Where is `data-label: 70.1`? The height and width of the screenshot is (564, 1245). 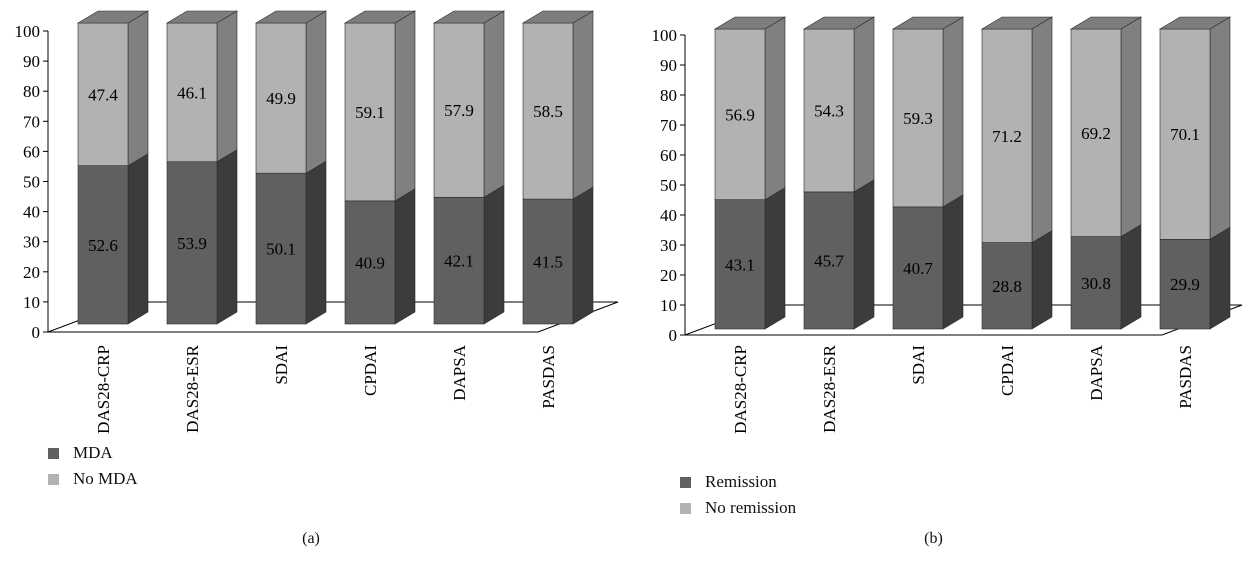
data-label: 70.1 is located at coordinates (1185, 134).